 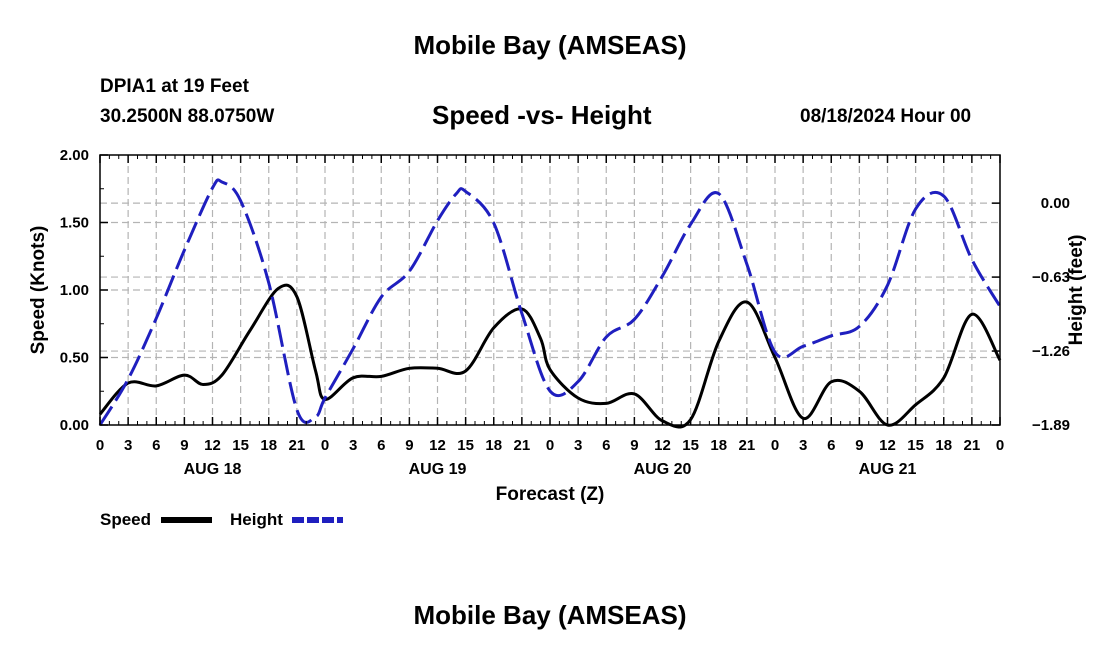 I want to click on main-title: Mobile Bay (AMSEAS), so click(x=550, y=45).